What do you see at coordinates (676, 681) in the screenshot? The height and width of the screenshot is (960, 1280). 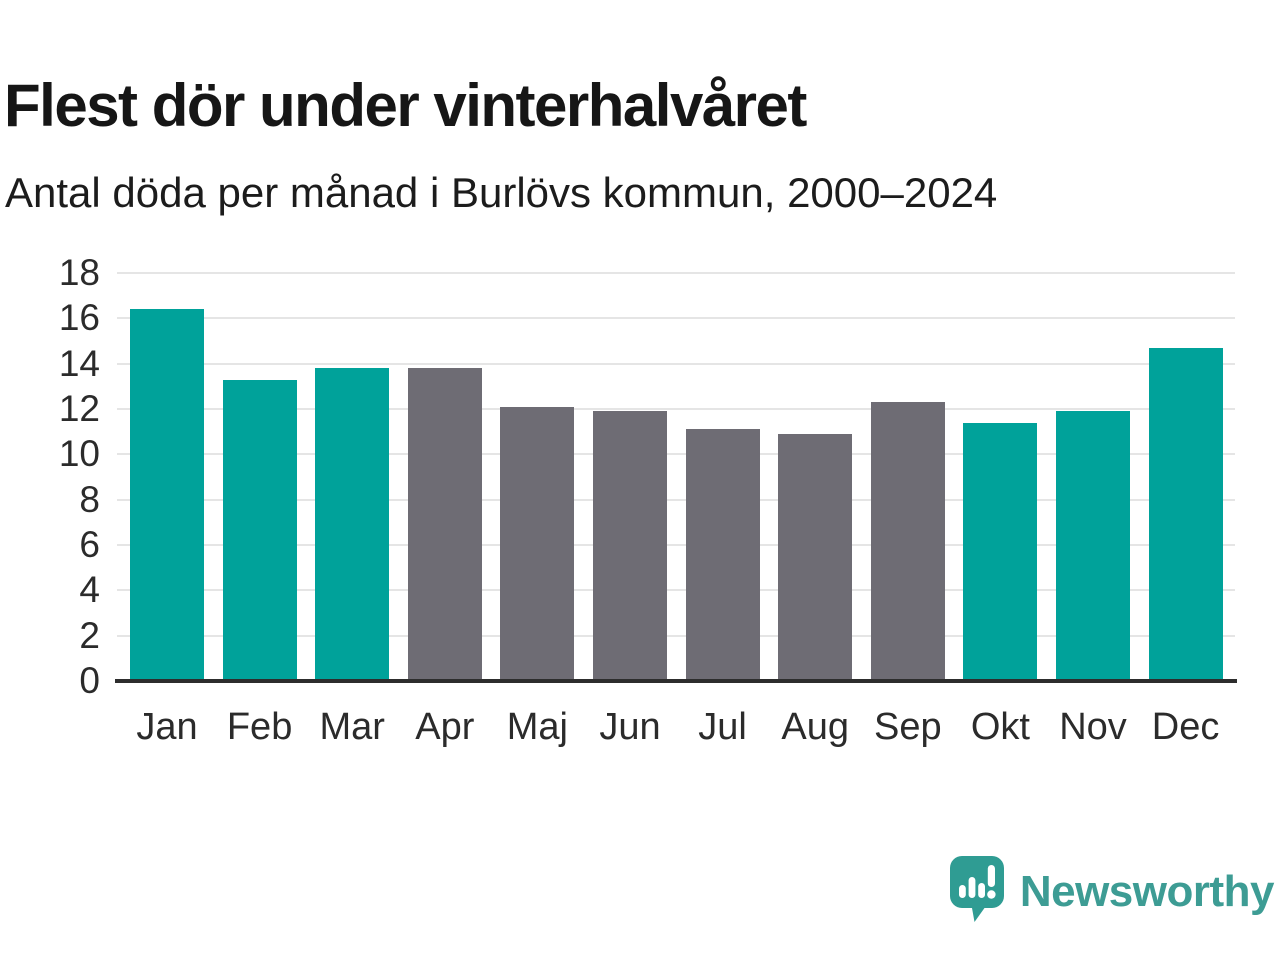 I see `x-axis-line` at bounding box center [676, 681].